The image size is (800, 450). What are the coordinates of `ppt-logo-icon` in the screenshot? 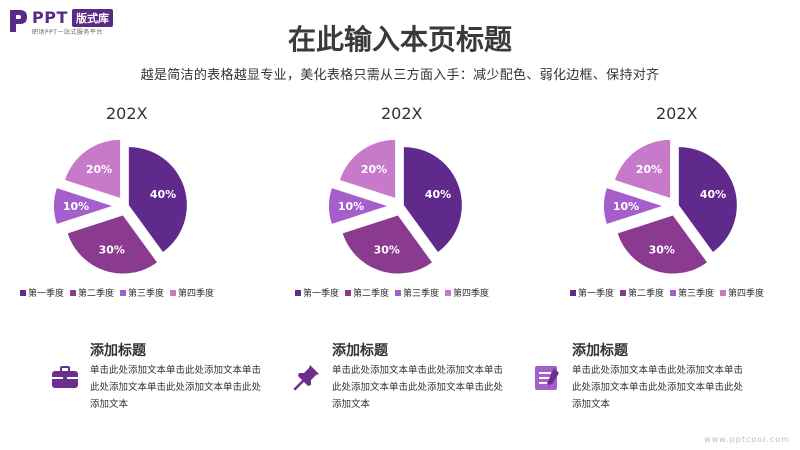 It's located at (18, 21).